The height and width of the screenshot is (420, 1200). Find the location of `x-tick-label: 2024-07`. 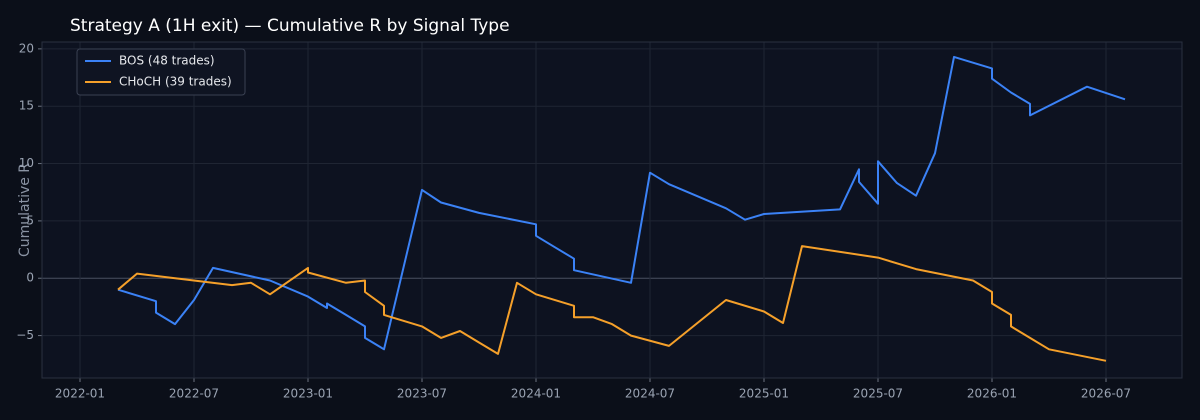

x-tick-label: 2024-07 is located at coordinates (650, 394).